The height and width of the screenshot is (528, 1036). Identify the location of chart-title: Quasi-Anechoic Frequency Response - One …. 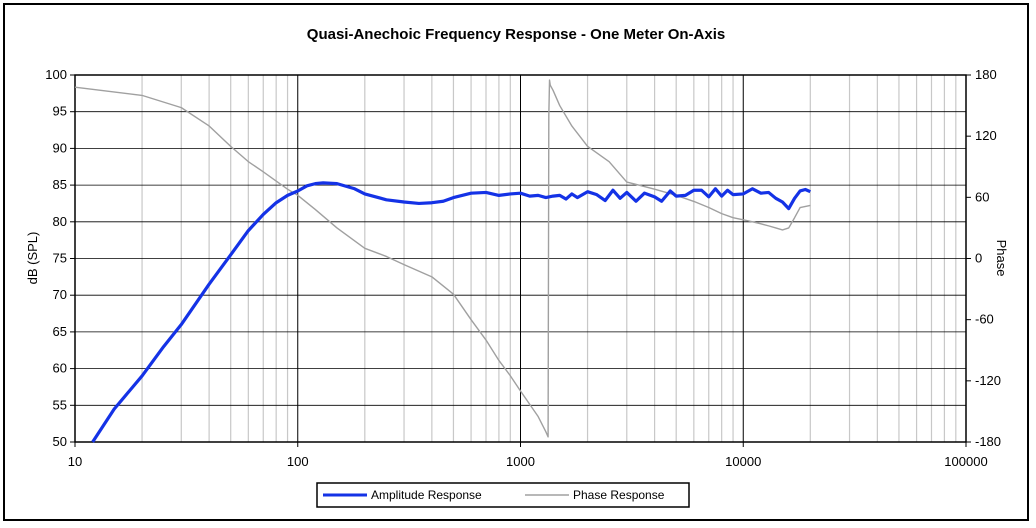
(516, 34).